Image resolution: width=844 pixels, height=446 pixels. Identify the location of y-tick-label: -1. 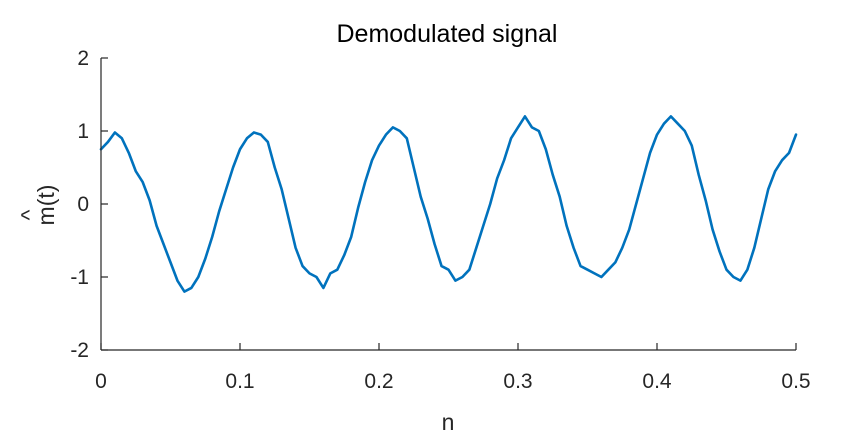
(79, 277).